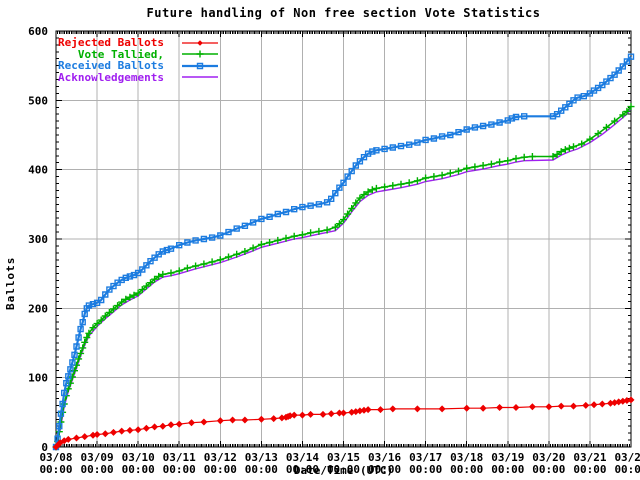  I want to click on legend-item-acknowledgements: Acknowledgements, so click(138, 78).